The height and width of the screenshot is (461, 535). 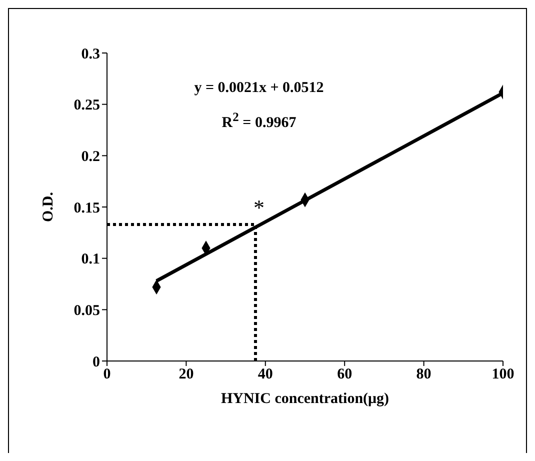 I want to click on y-tick-label: 0.05, so click(x=87, y=310).